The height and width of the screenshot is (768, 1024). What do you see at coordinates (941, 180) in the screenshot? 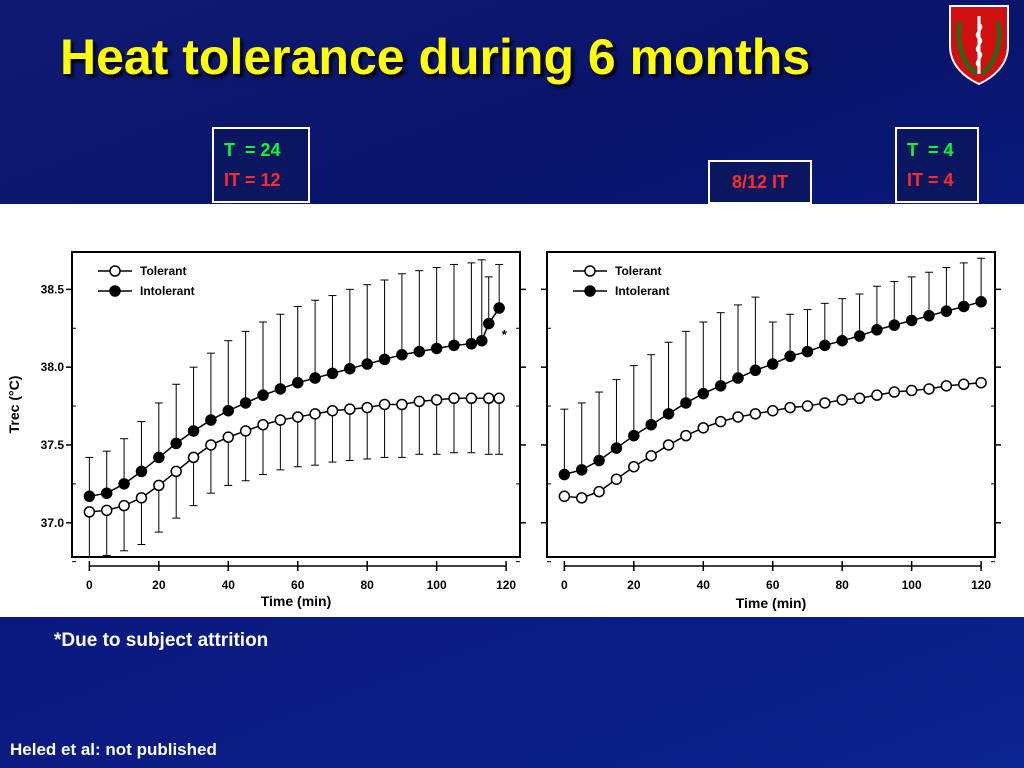
I see `intolerant-count-value: = 4` at bounding box center [941, 180].